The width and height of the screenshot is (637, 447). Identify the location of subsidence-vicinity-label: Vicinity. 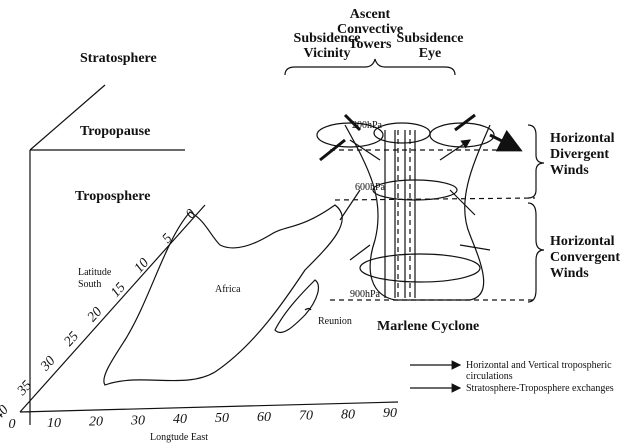
(327, 53).